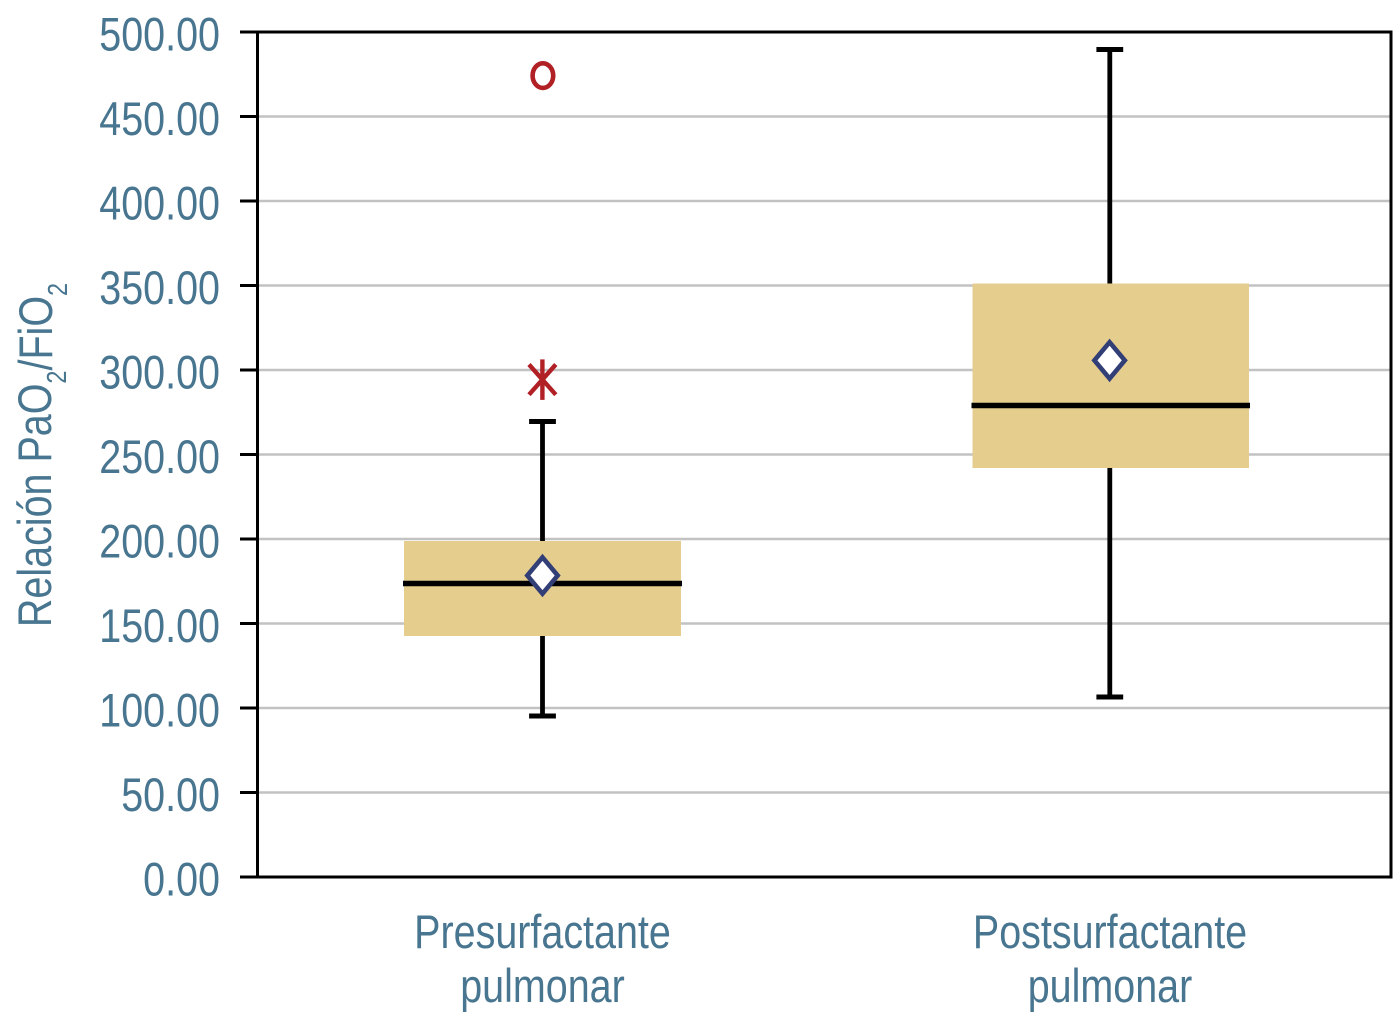  I want to click on svg-text: 150.00, so click(159, 627).